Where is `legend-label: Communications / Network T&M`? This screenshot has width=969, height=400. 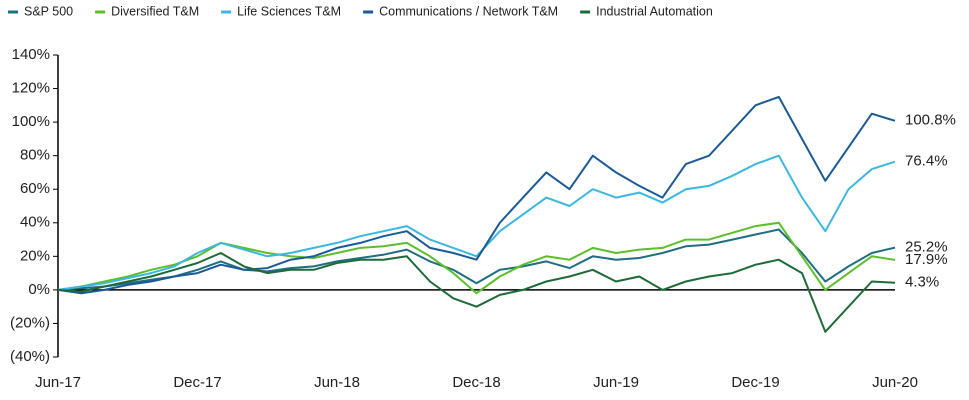 legend-label: Communications / Network T&M is located at coordinates (468, 11).